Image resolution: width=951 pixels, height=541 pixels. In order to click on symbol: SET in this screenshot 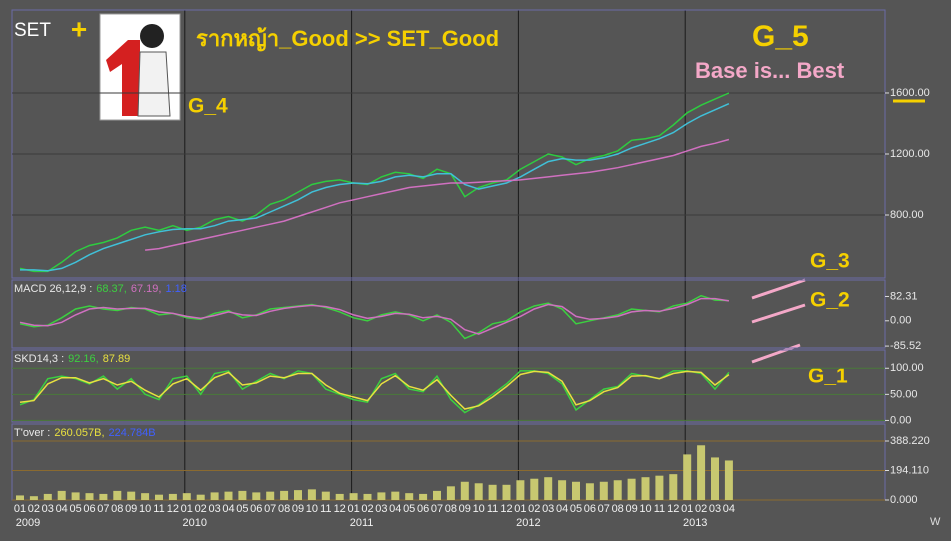, I will do `click(32, 30)`.